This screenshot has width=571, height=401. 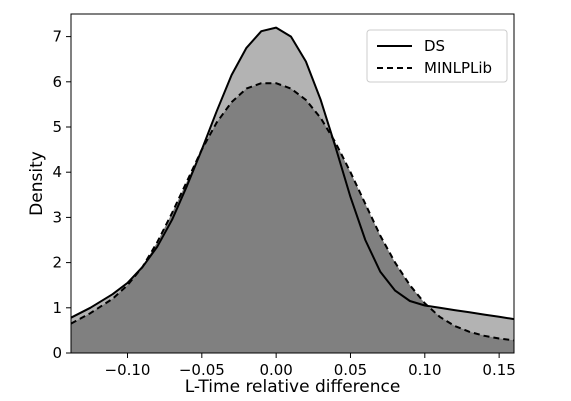 I want to click on x-tick-label: 0.10, so click(x=424, y=370).